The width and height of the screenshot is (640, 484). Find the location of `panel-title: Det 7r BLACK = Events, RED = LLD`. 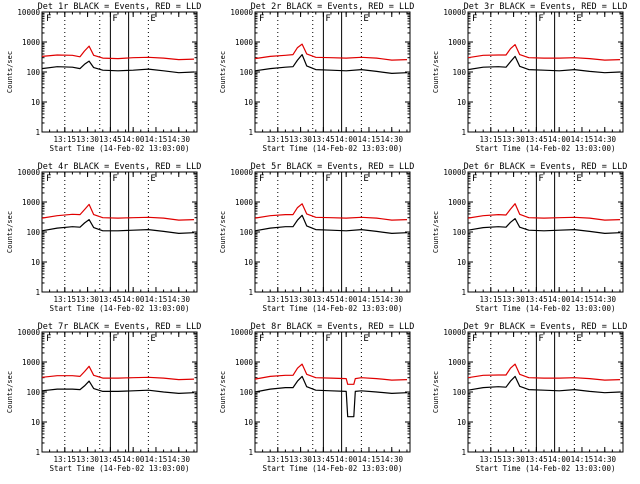

panel-title: Det 7r BLACK = Events, RED = LLD is located at coordinates (120, 327).